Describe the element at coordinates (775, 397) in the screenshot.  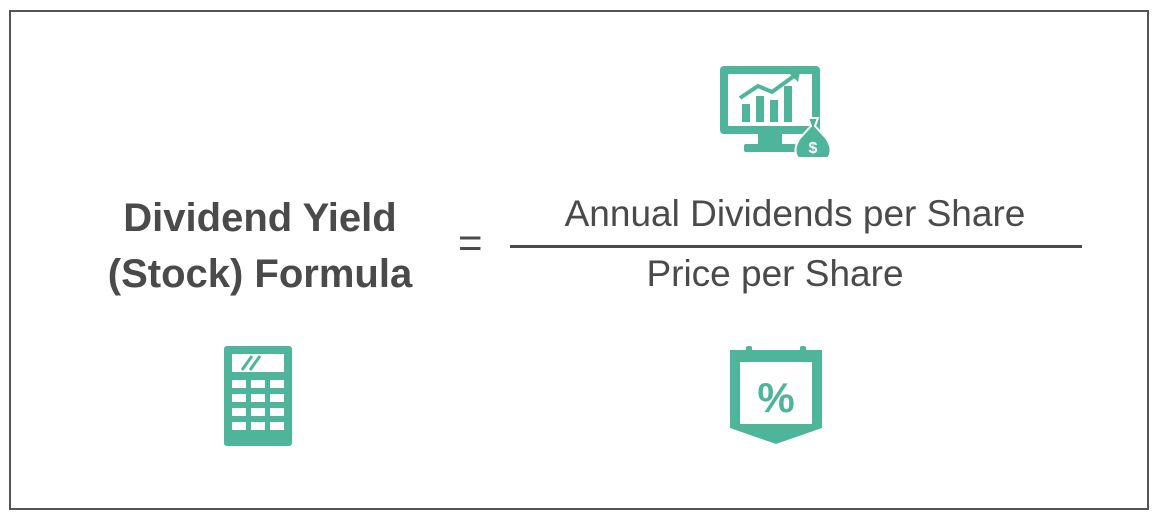
I see `percent-sign: %` at that location.